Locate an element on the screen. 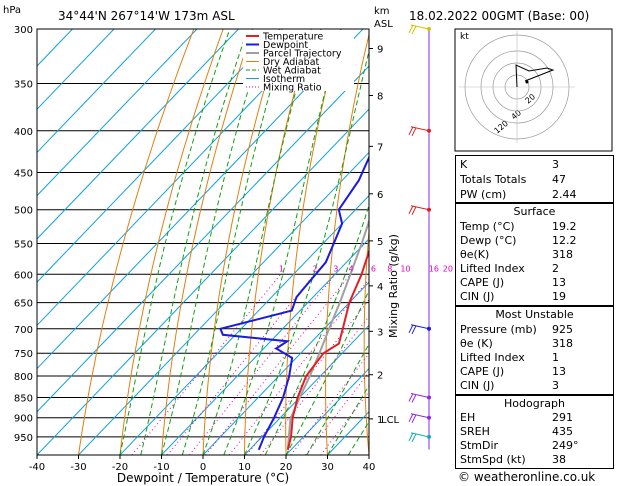  location-title: 34°44'N 267°14'W 173m ASL is located at coordinates (146, 16).